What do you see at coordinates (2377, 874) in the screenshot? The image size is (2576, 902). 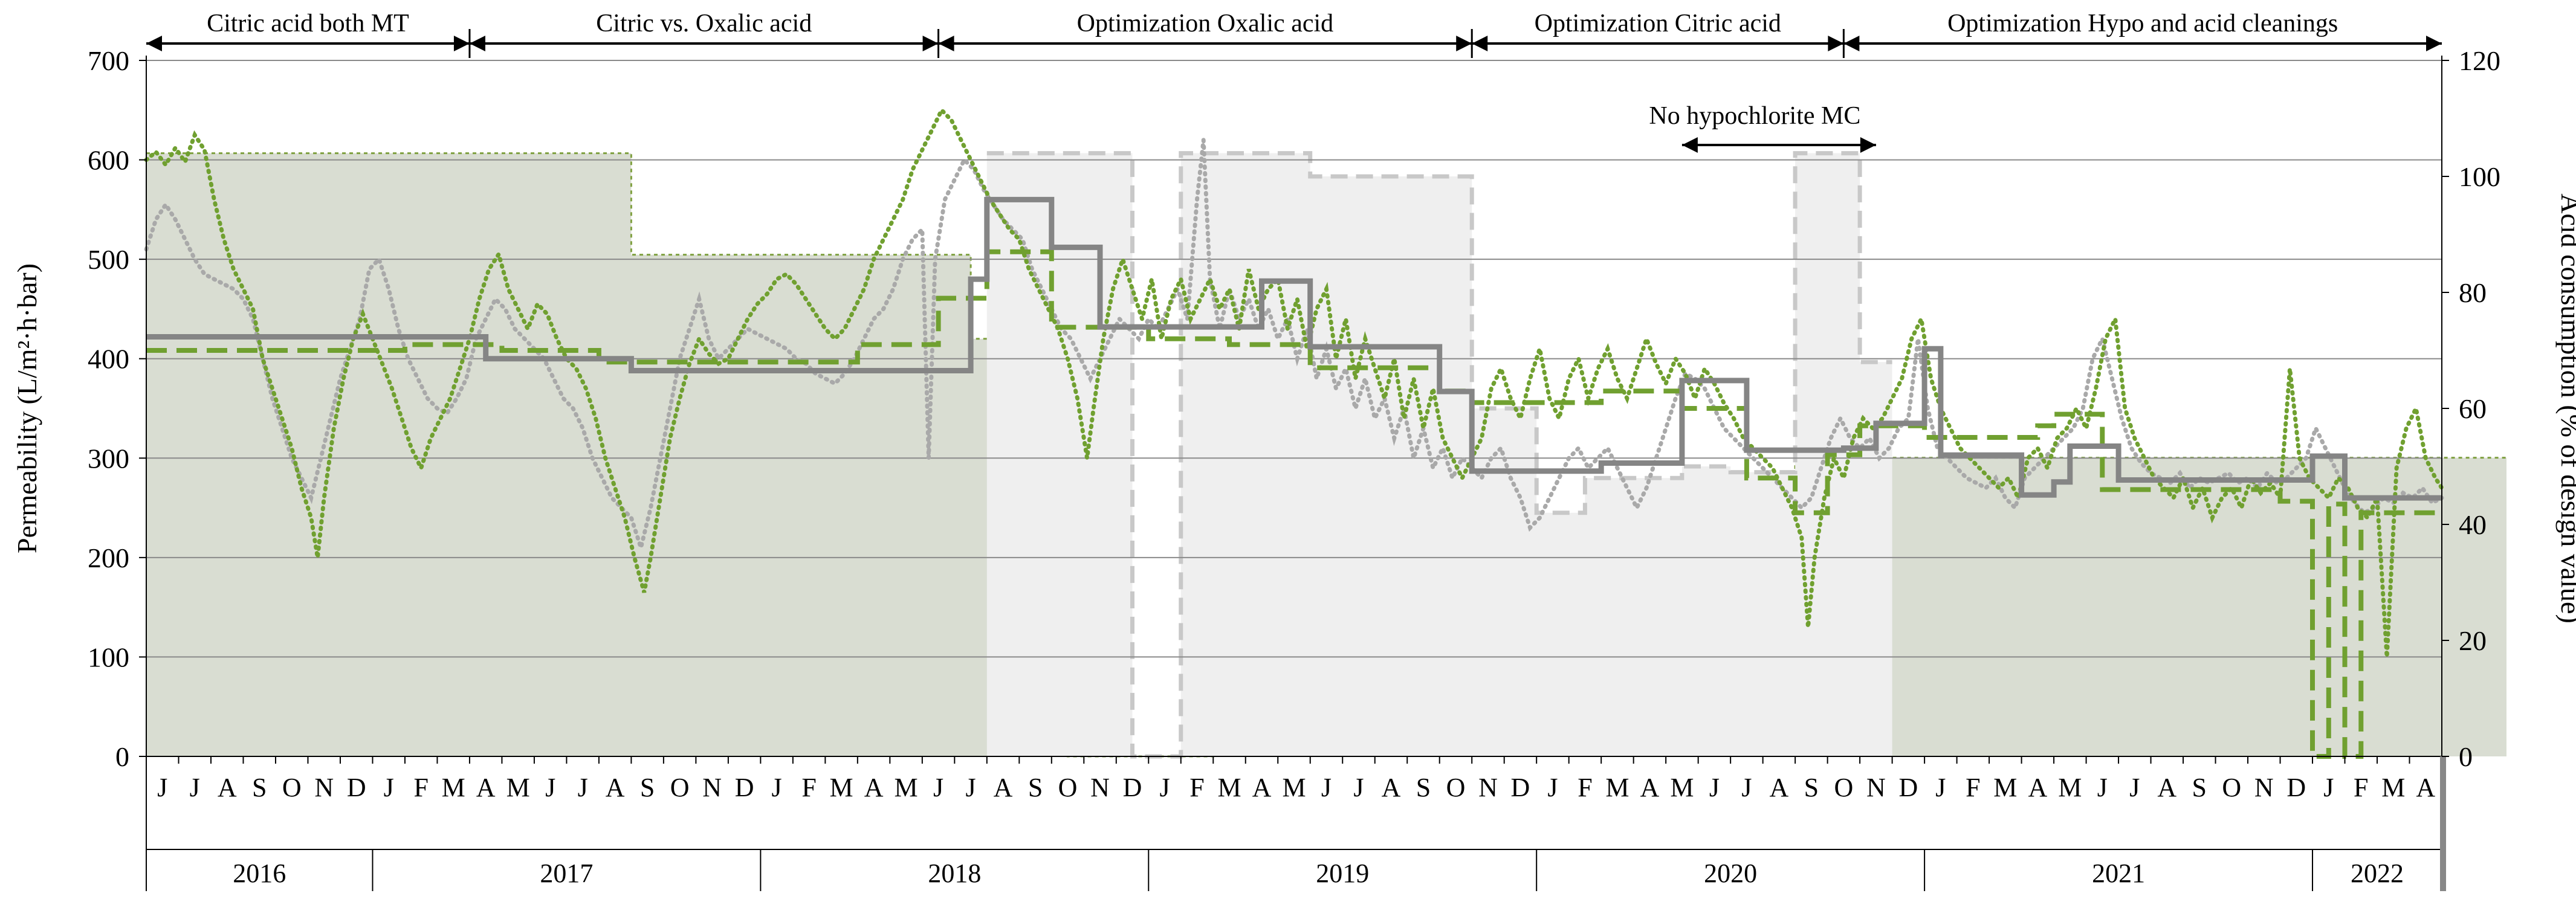 I see `year-label: 2022` at bounding box center [2377, 874].